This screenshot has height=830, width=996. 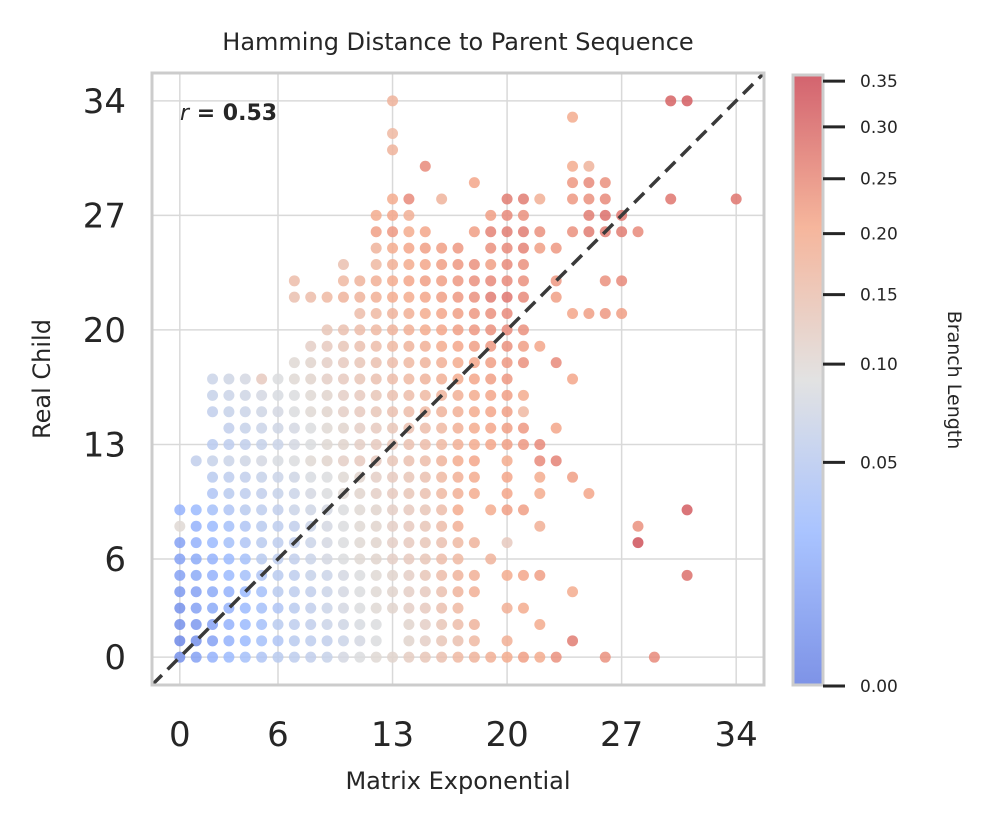 What do you see at coordinates (879, 128) in the screenshot?
I see `colorbar-tick-label: 0.30` at bounding box center [879, 128].